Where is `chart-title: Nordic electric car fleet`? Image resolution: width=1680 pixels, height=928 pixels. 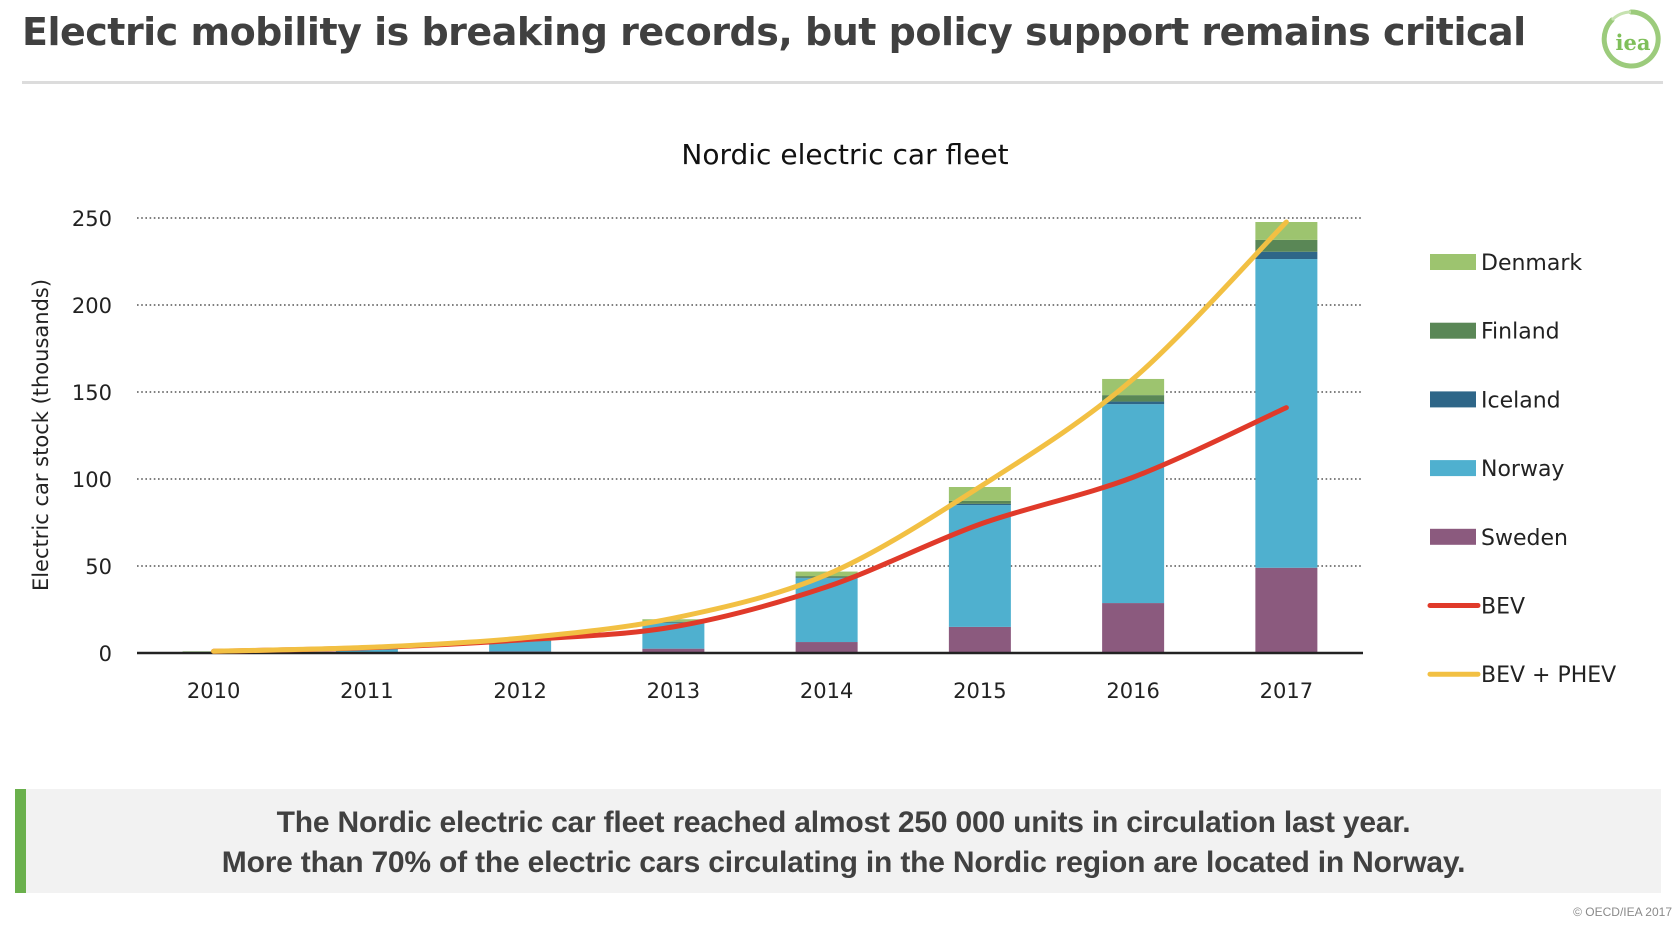
chart-title: Nordic electric car fleet is located at coordinates (844, 154).